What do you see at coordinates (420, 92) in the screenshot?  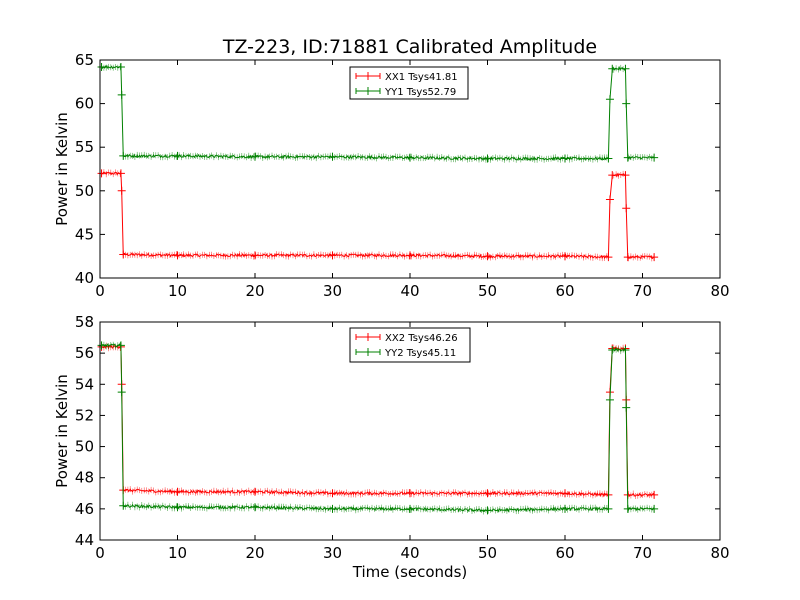 I see `legend-entry: YY1 Tsys52.79` at bounding box center [420, 92].